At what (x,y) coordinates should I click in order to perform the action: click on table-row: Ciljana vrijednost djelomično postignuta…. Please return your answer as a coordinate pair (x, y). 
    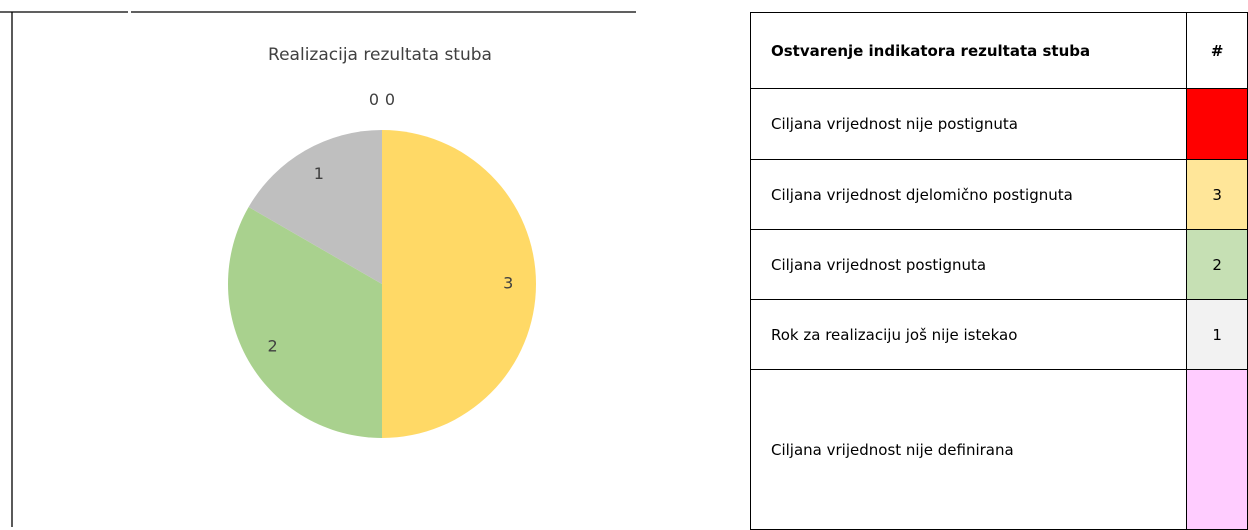
    Looking at the image, I should click on (998, 194).